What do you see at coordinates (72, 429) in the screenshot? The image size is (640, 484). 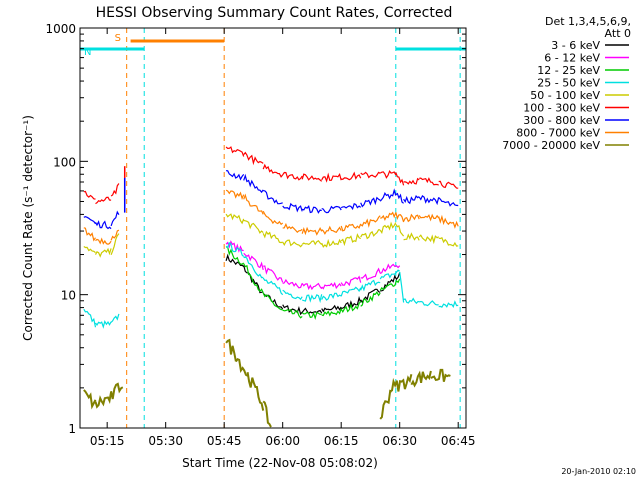 I see `y-tick-label-0: 1` at bounding box center [72, 429].